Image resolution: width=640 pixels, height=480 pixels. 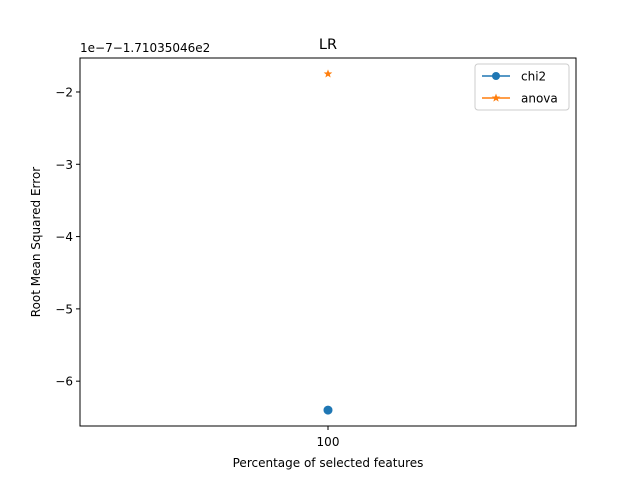 I want to click on legend-marker-anova, so click(x=496, y=97).